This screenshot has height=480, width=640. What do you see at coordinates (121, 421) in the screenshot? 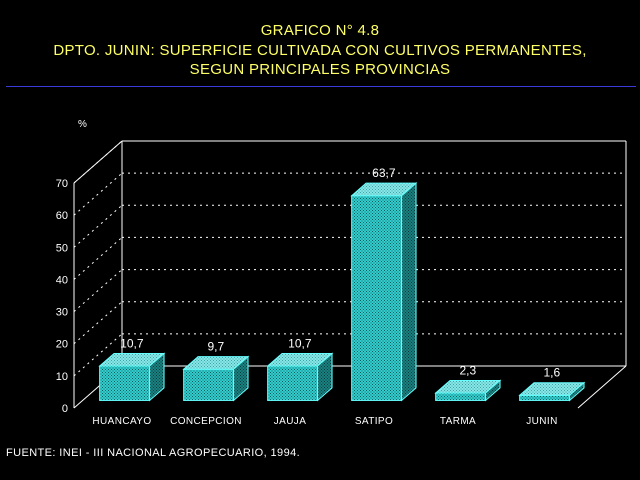
I see `x-category-label: HUANCAYO` at bounding box center [121, 421].